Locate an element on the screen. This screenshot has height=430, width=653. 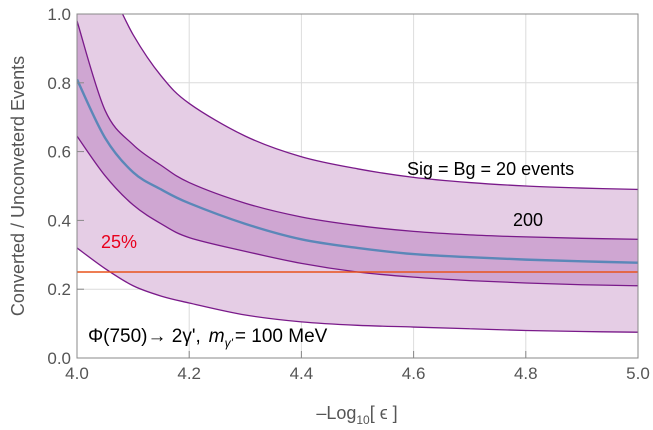
x-tick-label: 4.2 is located at coordinates (189, 373).